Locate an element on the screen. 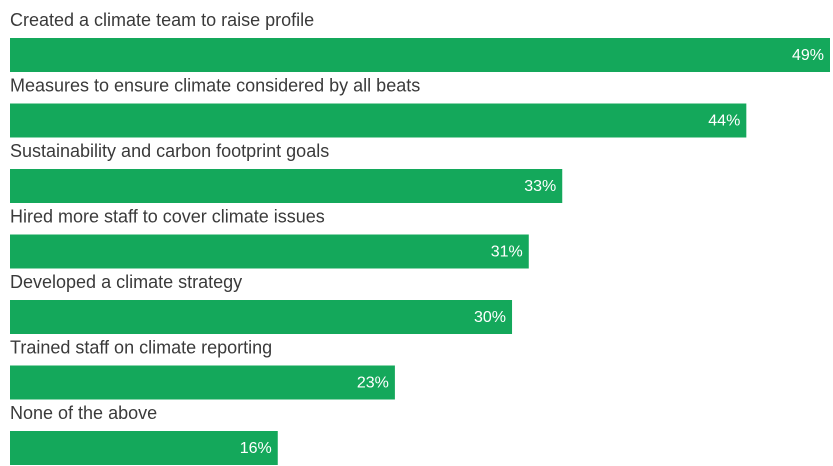 This screenshot has width=833, height=466. category-label: Developed a climate strategy is located at coordinates (126, 282).